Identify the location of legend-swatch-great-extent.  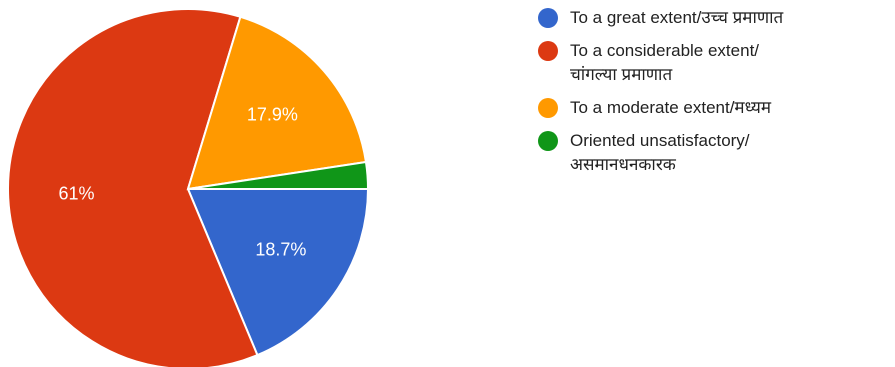
(548, 18).